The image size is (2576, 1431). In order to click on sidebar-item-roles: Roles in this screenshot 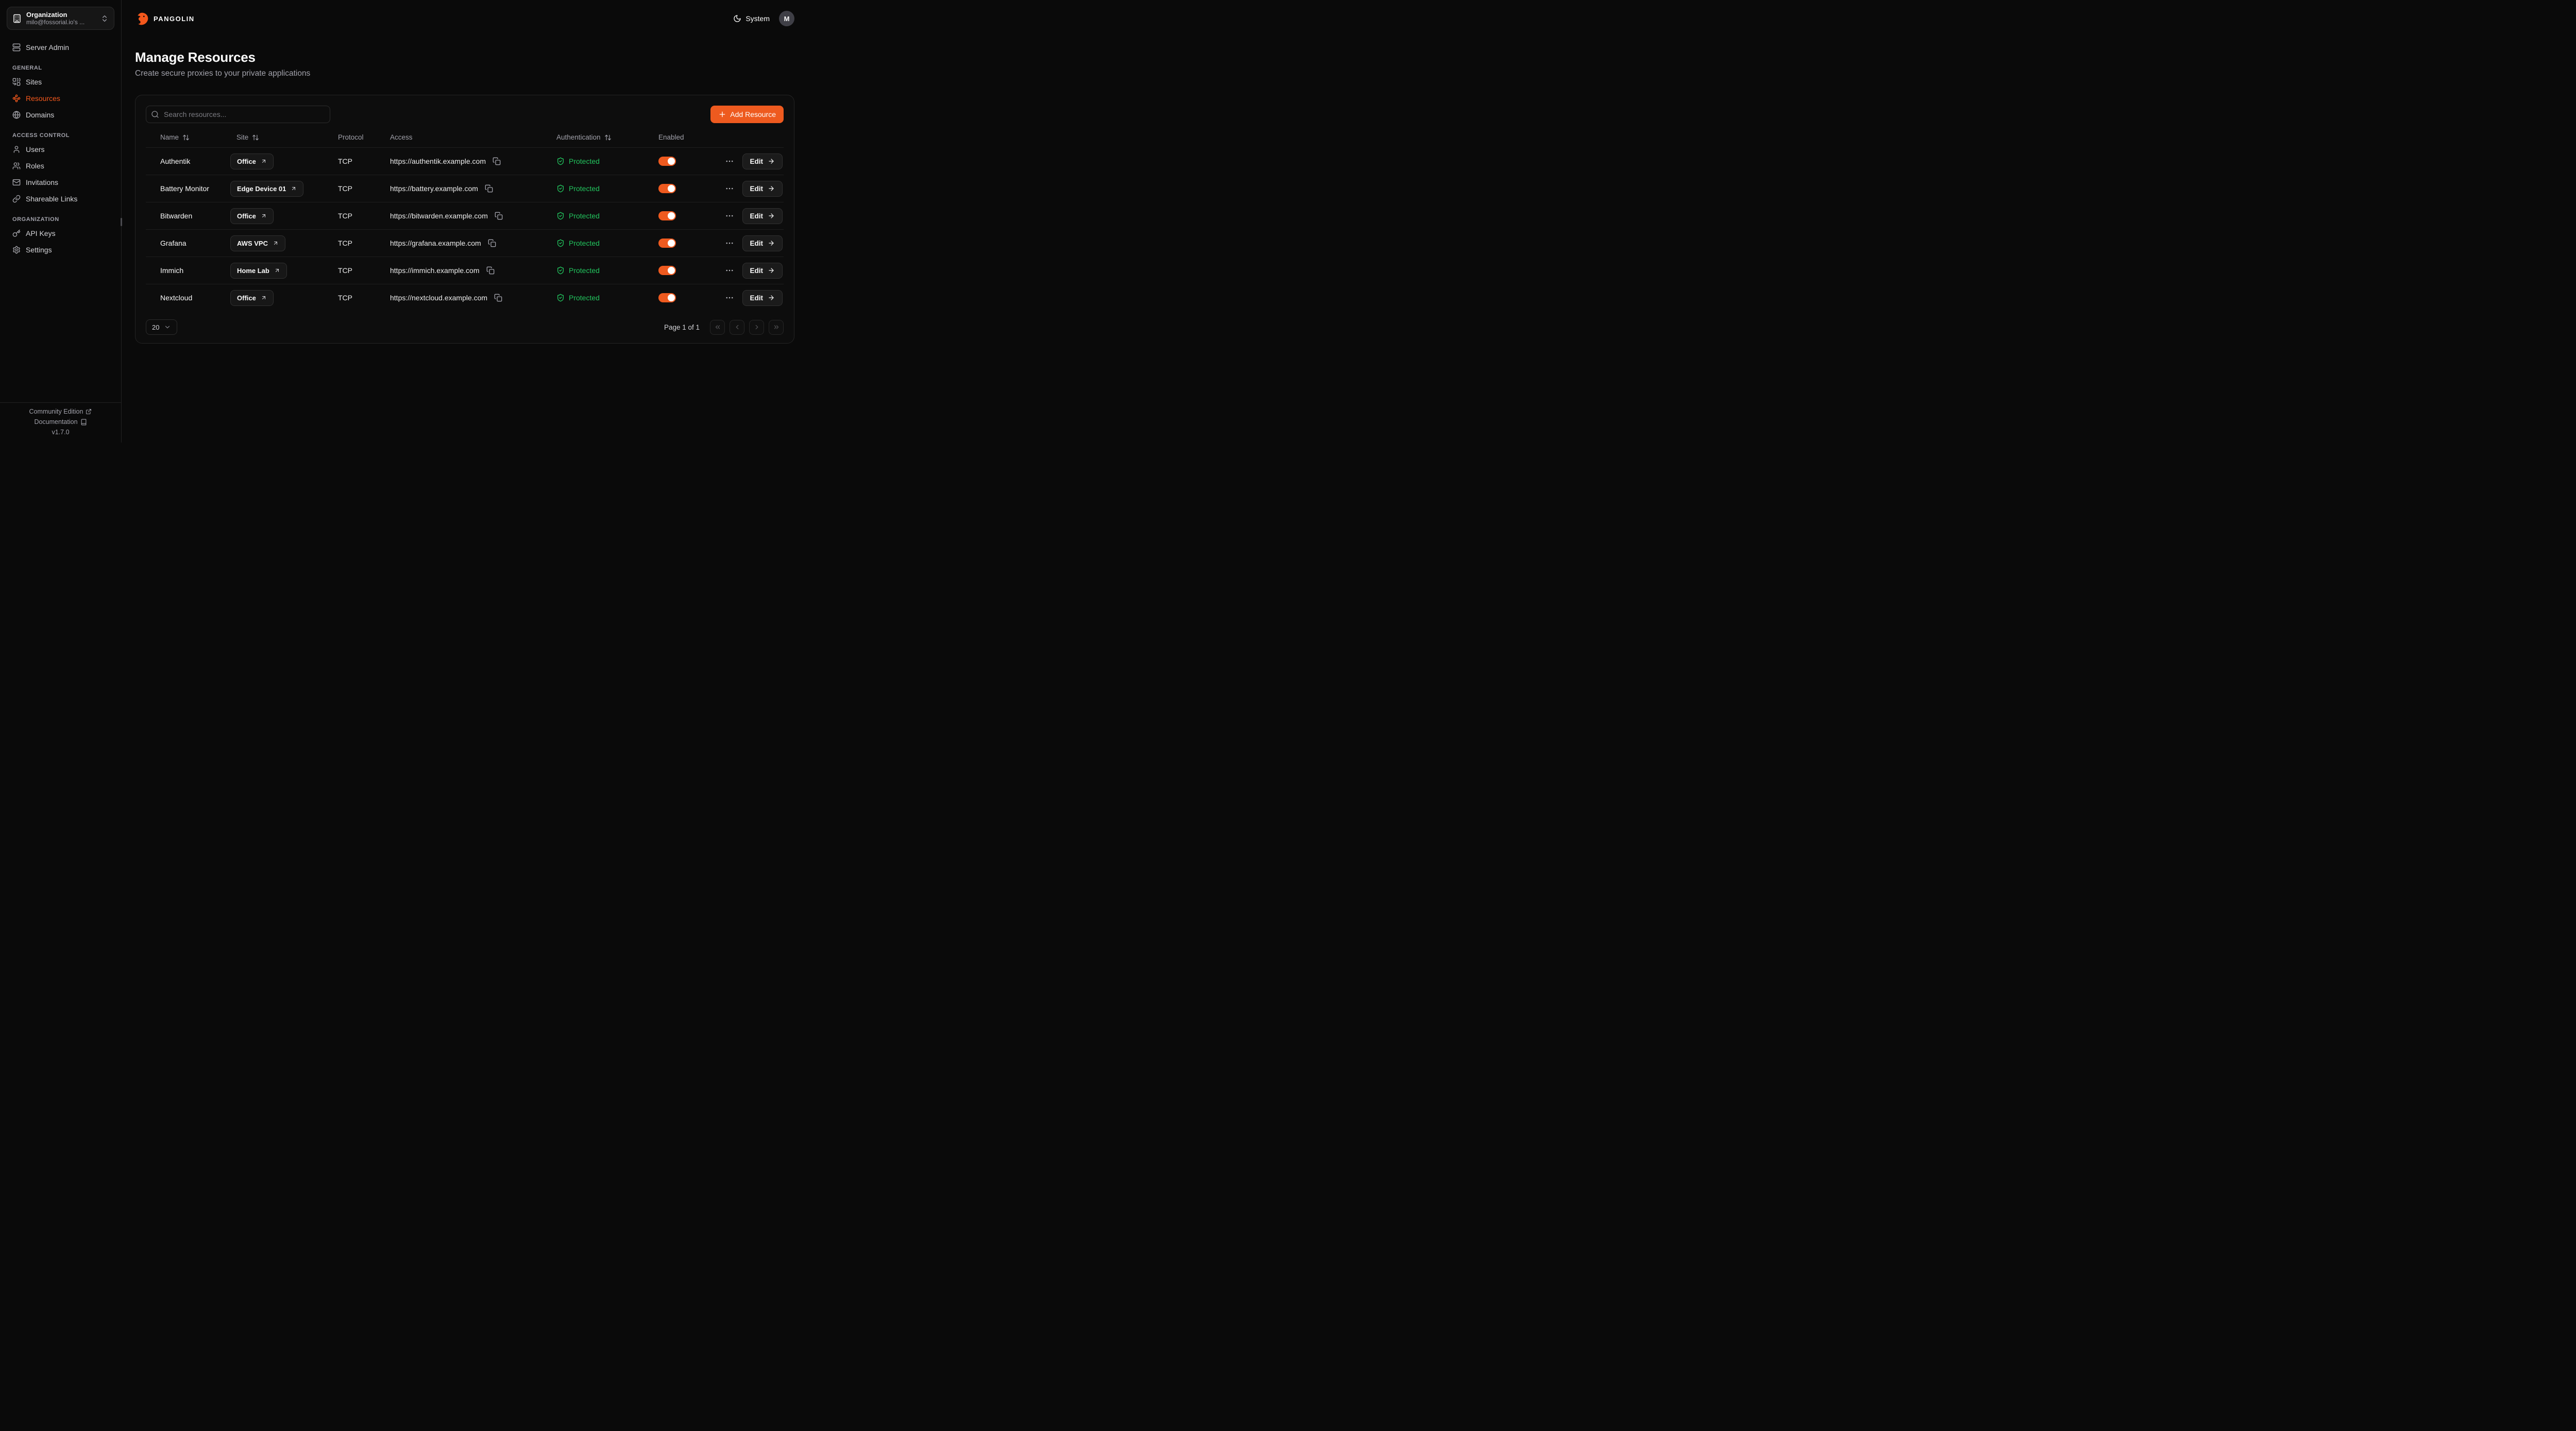, I will do `click(60, 166)`.